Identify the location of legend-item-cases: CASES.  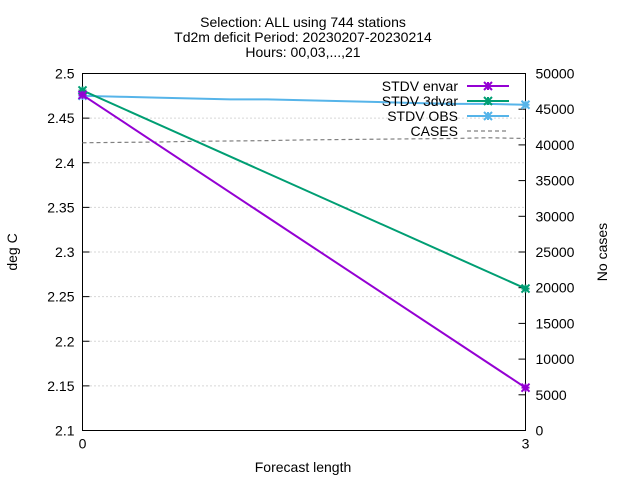
(460, 131).